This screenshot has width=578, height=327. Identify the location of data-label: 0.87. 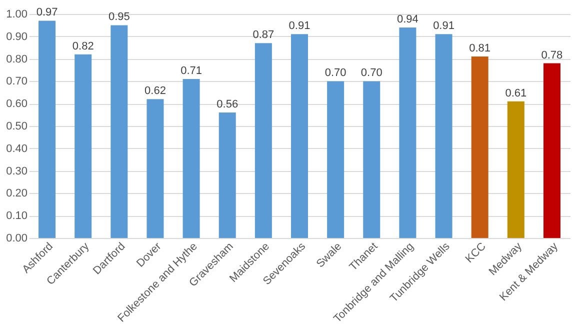
(263, 35).